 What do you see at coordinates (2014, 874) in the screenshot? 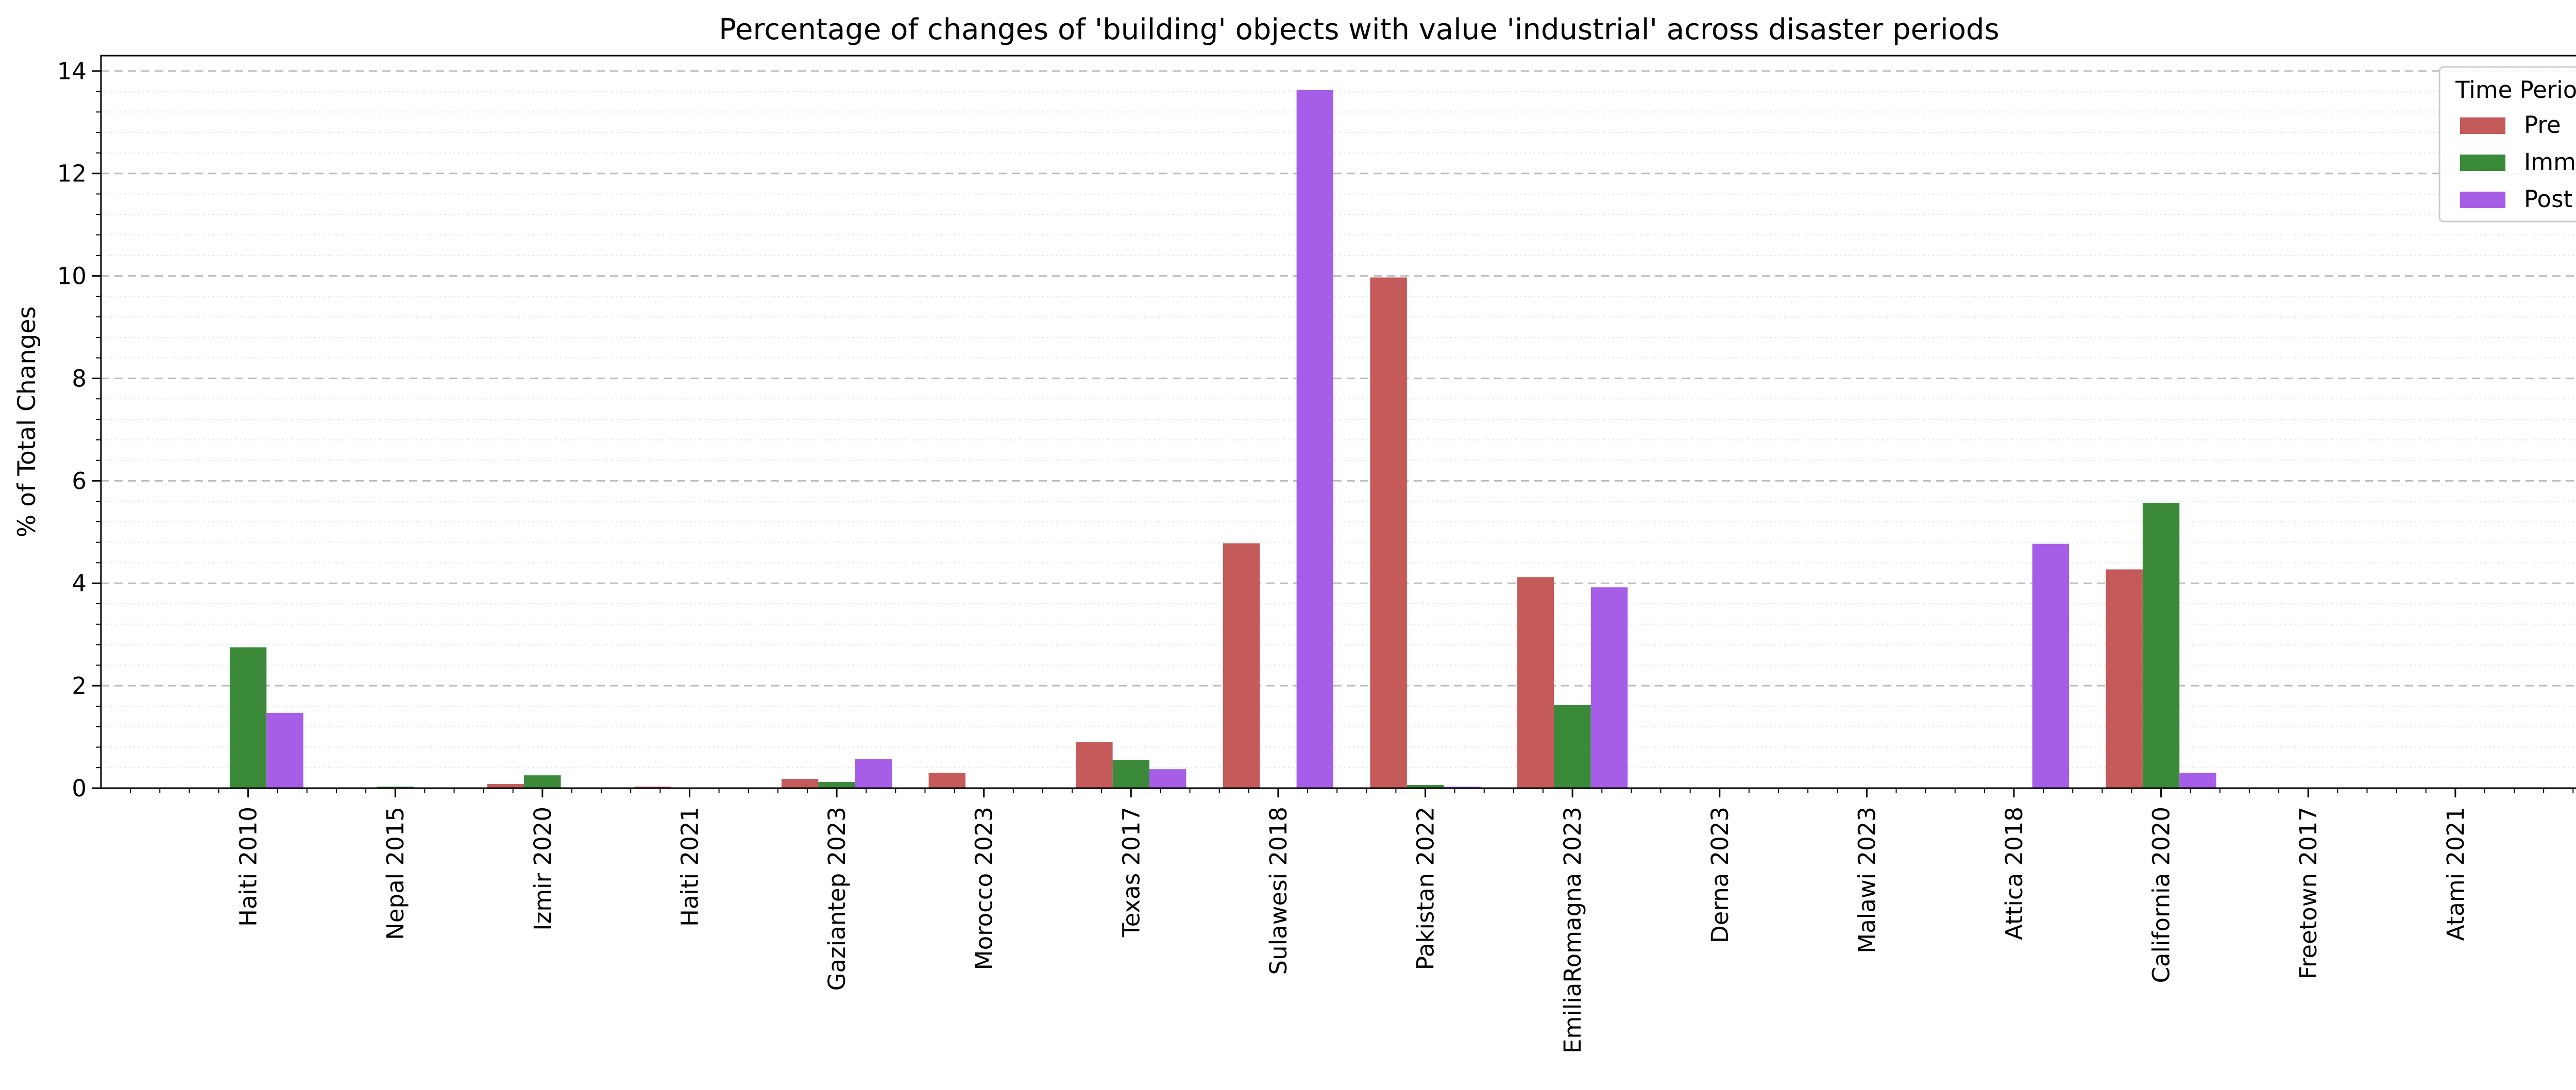
I see `x-tick-label: Attica 2018` at bounding box center [2014, 874].